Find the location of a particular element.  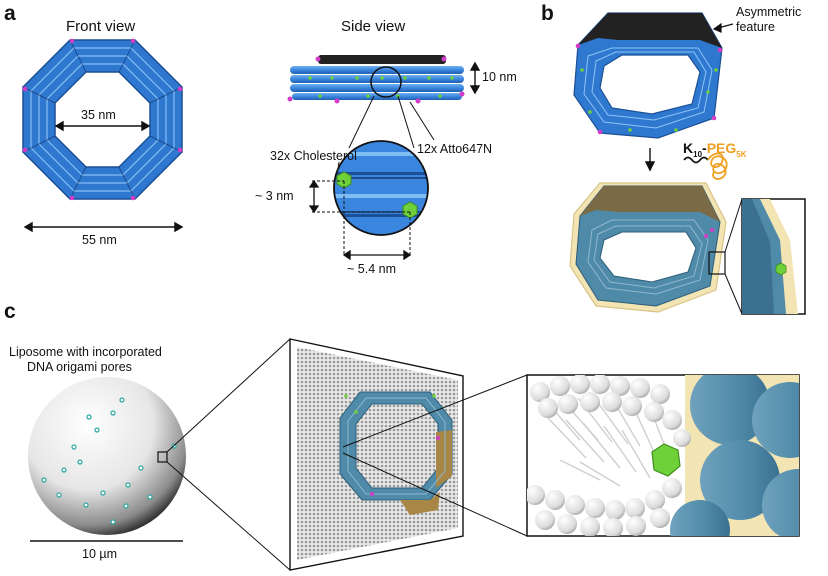

atto-dye-label: 12x Atto647N is located at coordinates (455, 149).